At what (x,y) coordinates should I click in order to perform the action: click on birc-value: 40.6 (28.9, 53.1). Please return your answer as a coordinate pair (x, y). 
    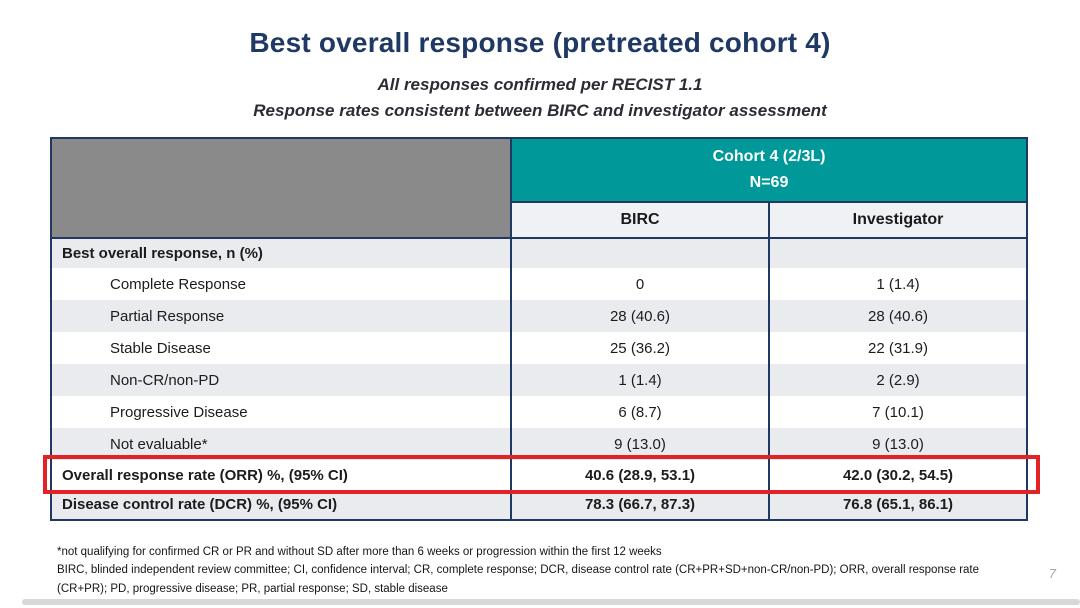
    Looking at the image, I should click on (639, 475).